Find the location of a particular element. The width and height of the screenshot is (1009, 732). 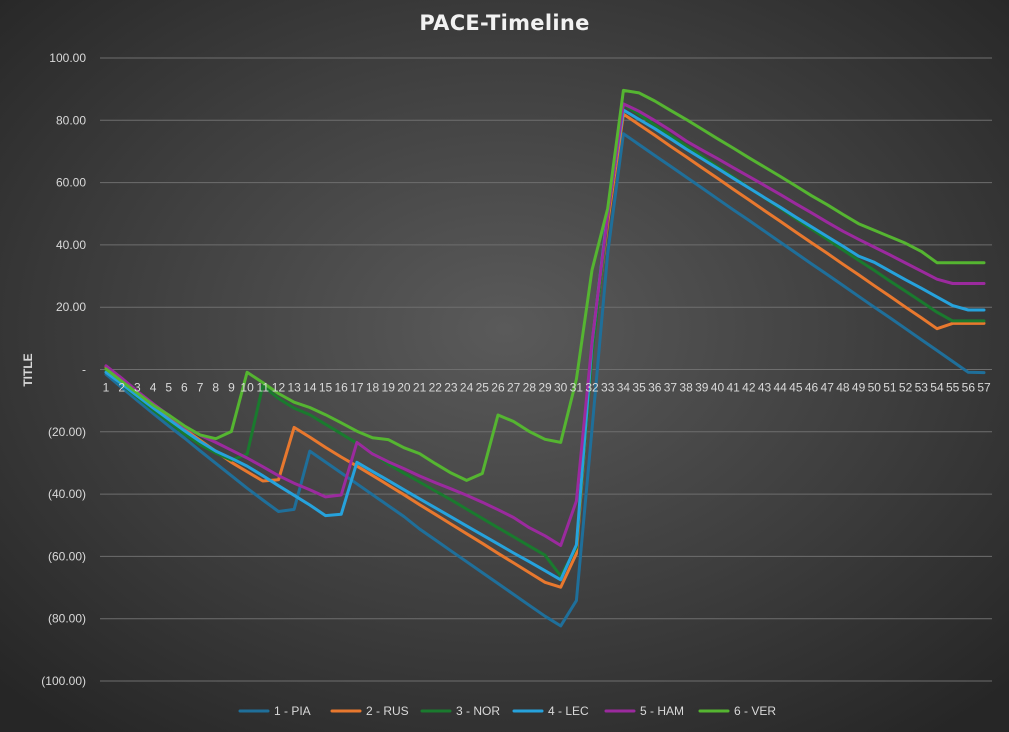

legend-label: 6 - VER is located at coordinates (755, 711).